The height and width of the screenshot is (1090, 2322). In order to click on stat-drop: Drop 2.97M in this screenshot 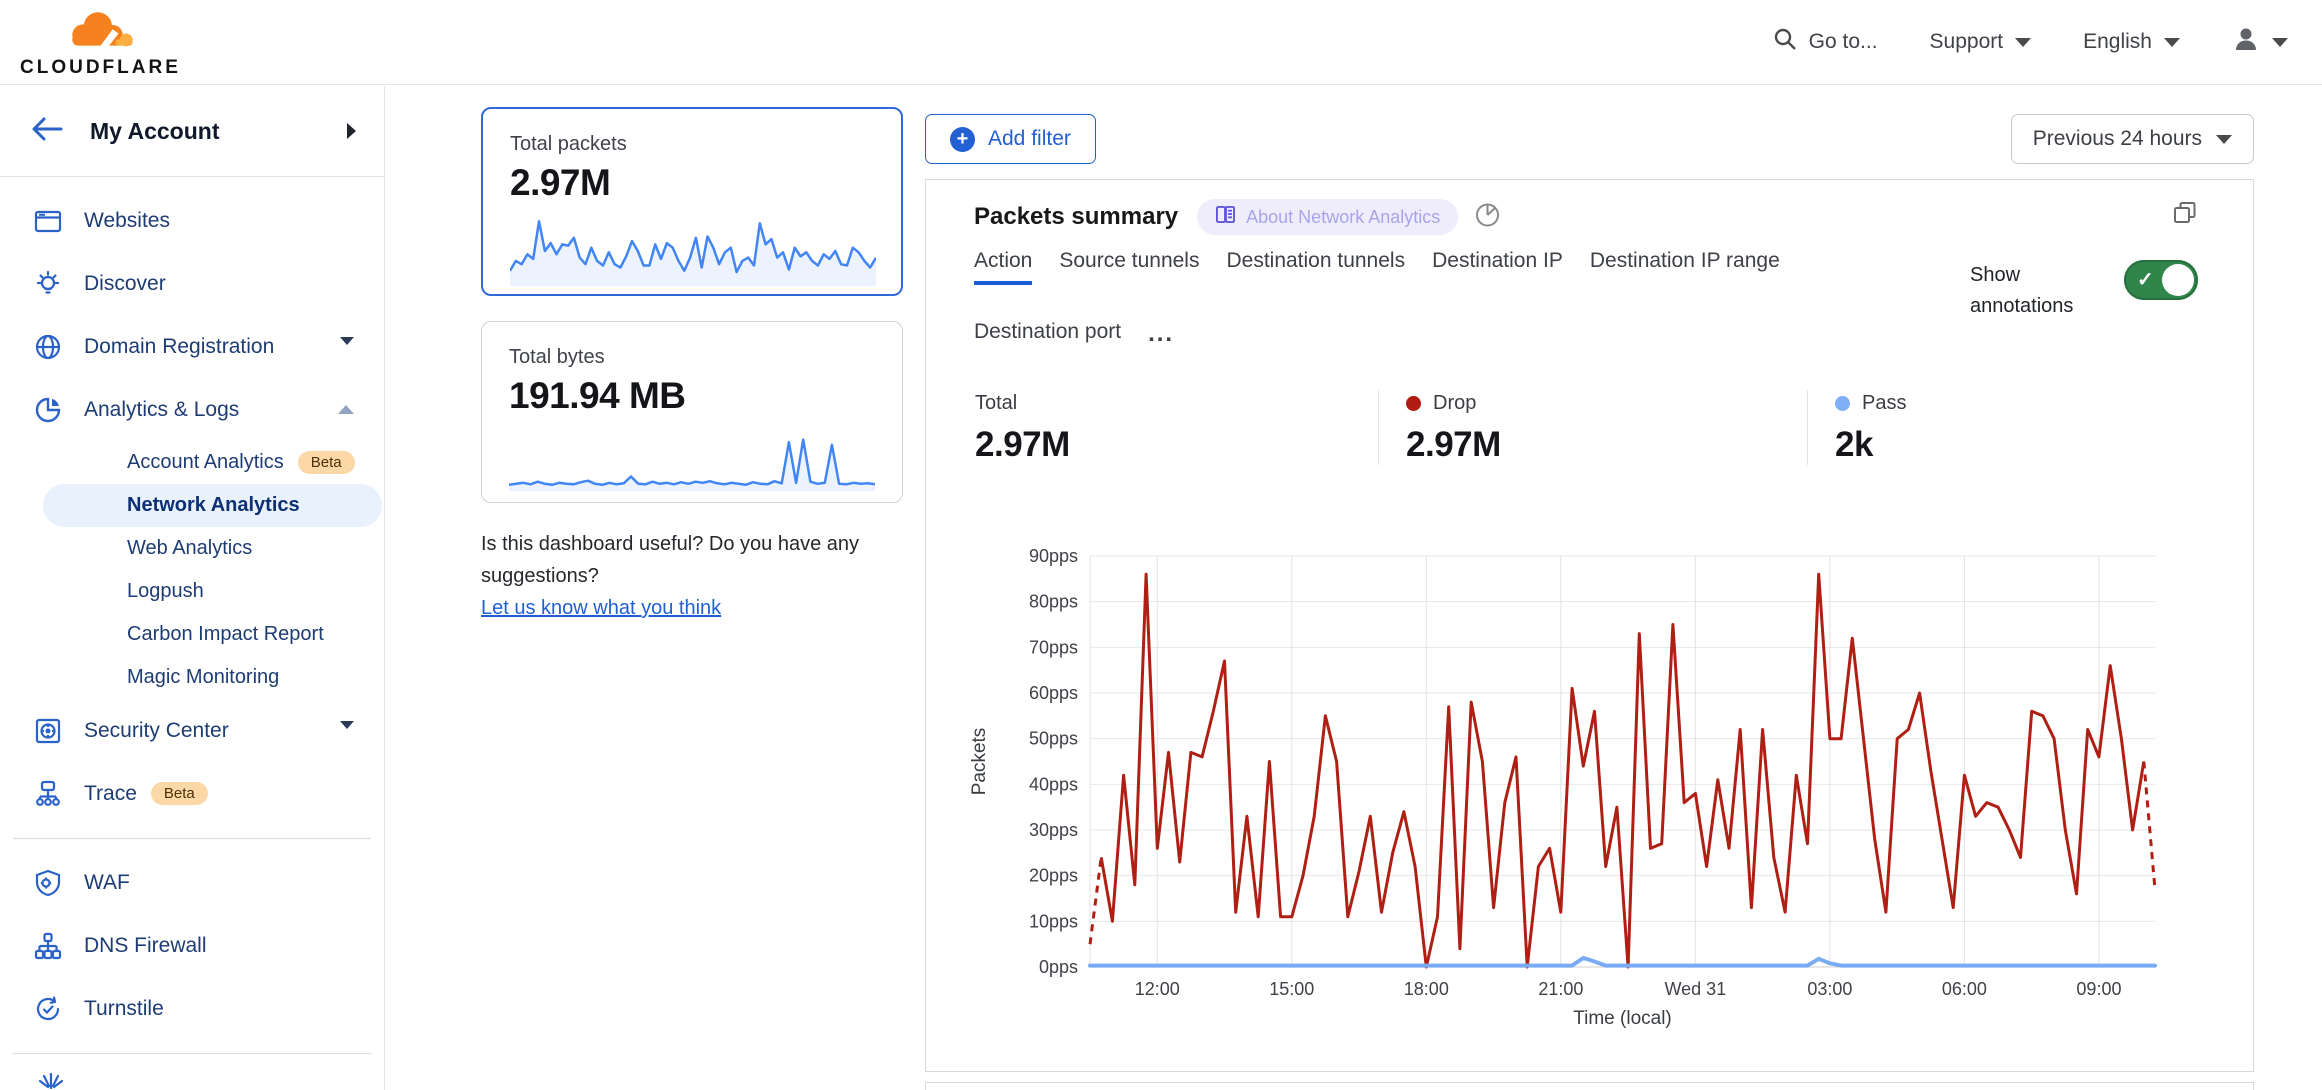, I will do `click(1592, 427)`.